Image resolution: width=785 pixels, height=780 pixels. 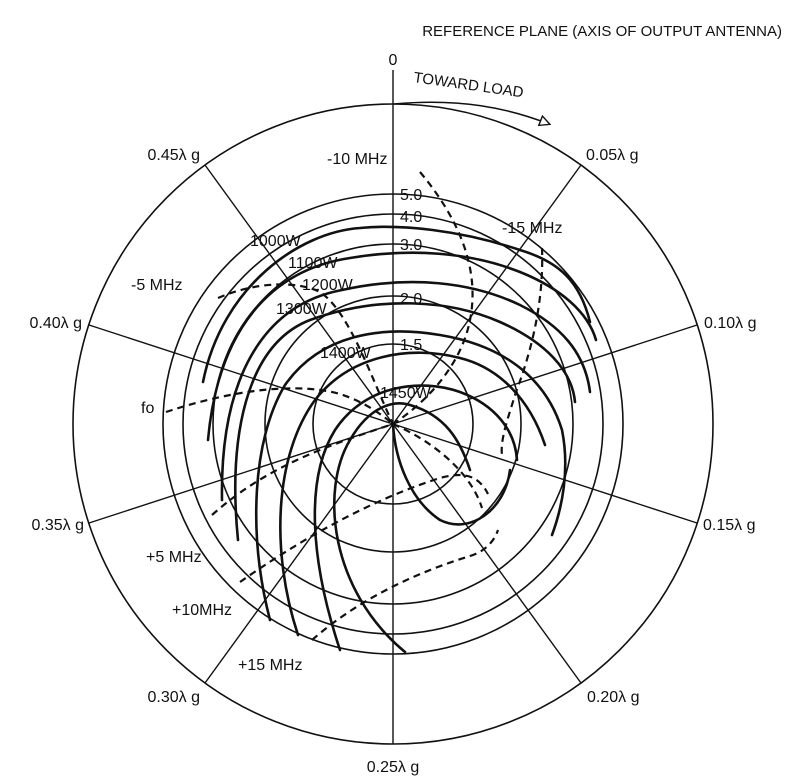 What do you see at coordinates (602, 31) in the screenshot?
I see `reference-plane-title: REFERENCE PLANE (AXIS OF OUTPUT ANTENNA)` at bounding box center [602, 31].